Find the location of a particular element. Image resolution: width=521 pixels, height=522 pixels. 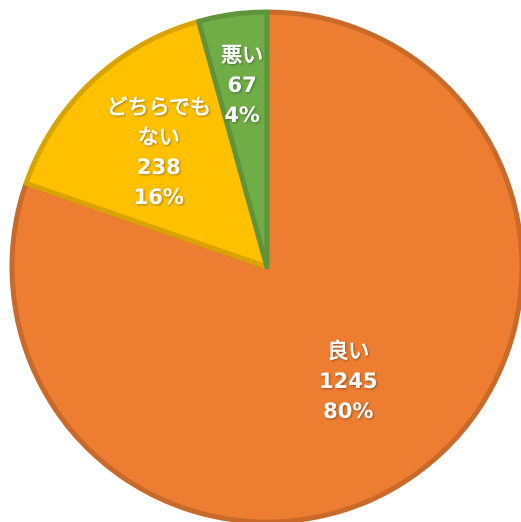

slice-label: 良い 1245 80% is located at coordinates (348, 381).